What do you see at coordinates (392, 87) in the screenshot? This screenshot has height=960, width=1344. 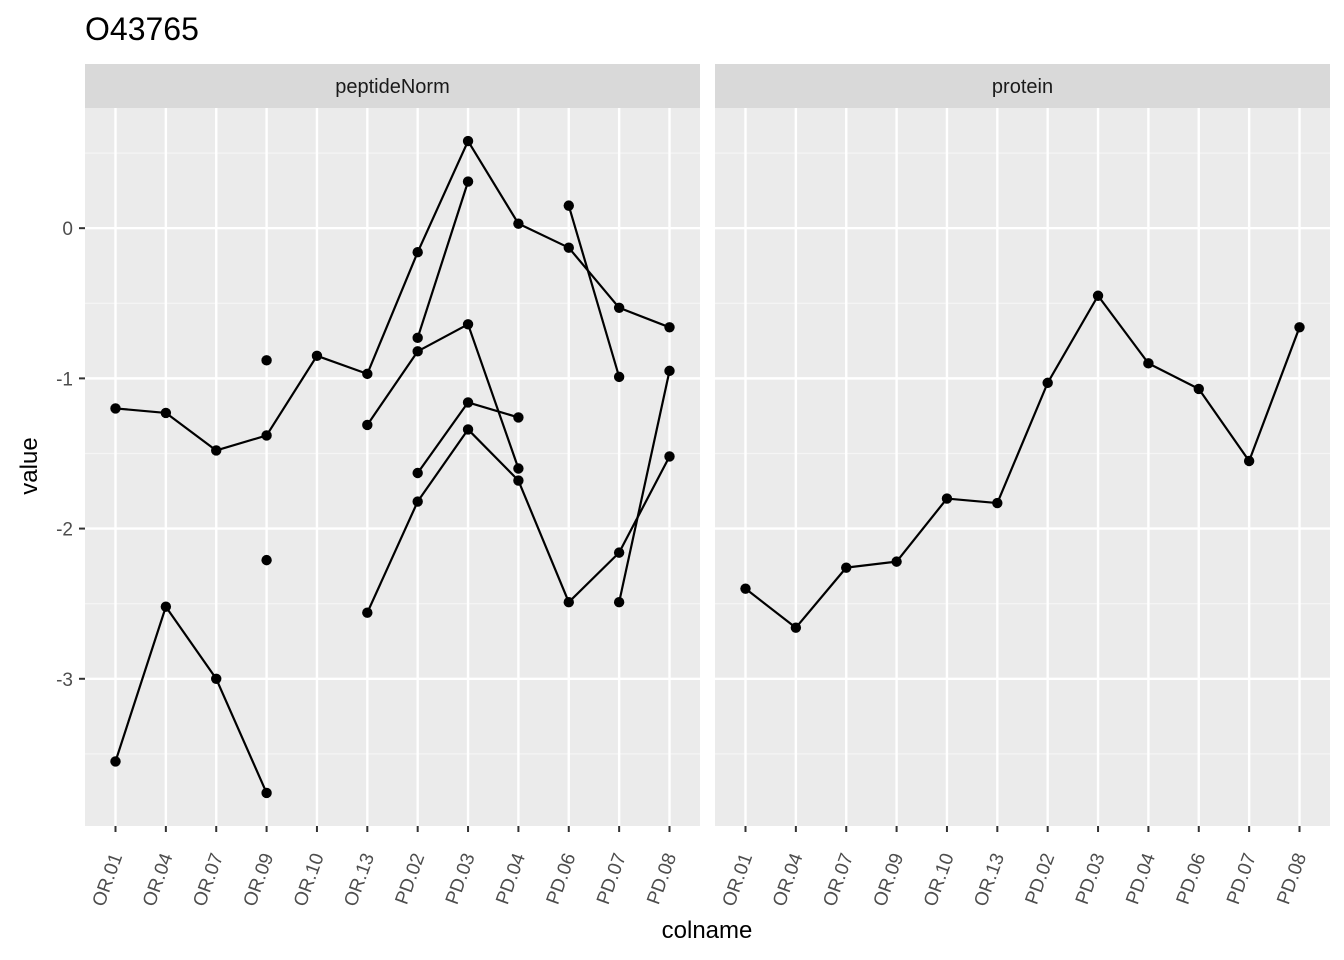 I see `facet-label-peptideNorm: peptideNorm` at bounding box center [392, 87].